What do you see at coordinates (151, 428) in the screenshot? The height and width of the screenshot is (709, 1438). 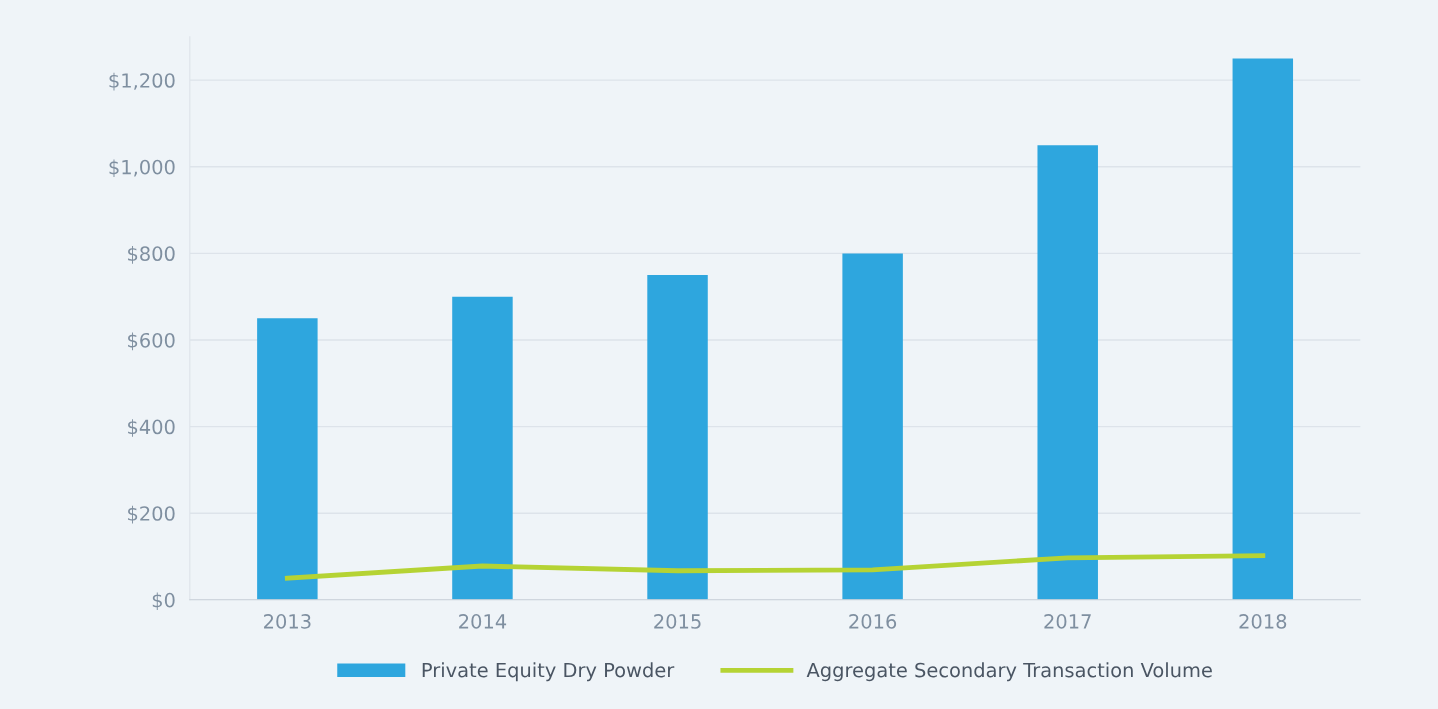 I see `y-tick-label: $400` at bounding box center [151, 428].